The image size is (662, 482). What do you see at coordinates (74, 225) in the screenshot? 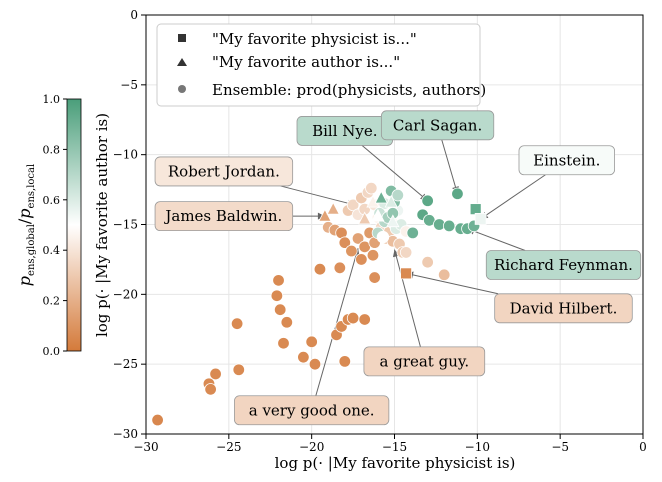
I see `colorbar-gradient` at bounding box center [74, 225].